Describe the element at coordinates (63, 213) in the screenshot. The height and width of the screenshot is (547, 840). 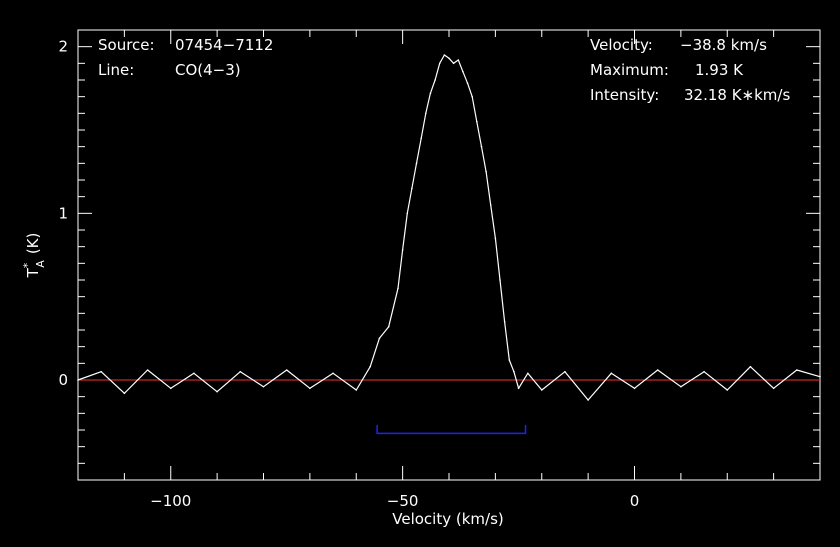
I see `y-tick-label: 1` at that location.